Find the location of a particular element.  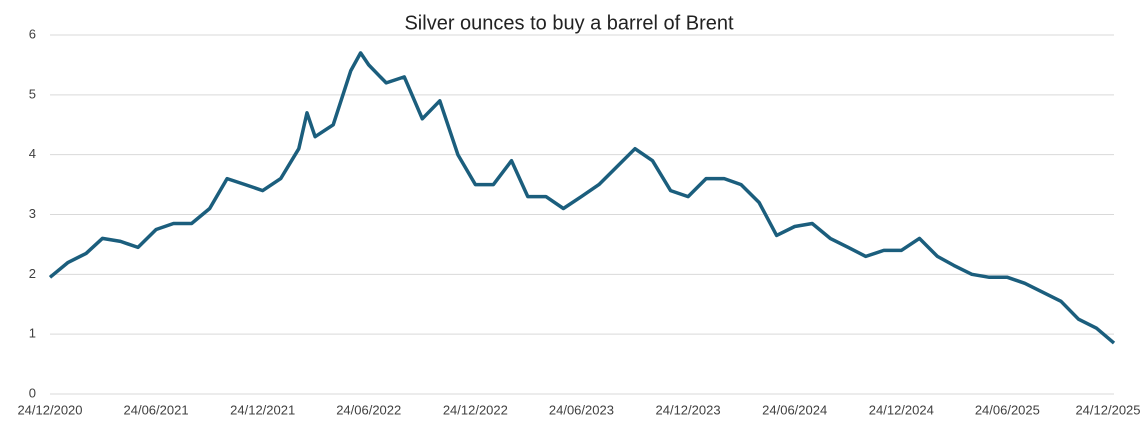

x-tick-label: 24/06/2021 is located at coordinates (156, 409).